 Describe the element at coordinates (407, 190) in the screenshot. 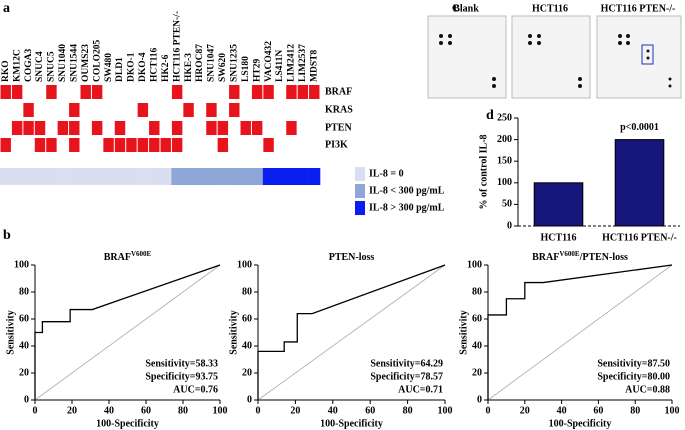

I see `legend-label: IL-8 < 300 pg/mL` at that location.